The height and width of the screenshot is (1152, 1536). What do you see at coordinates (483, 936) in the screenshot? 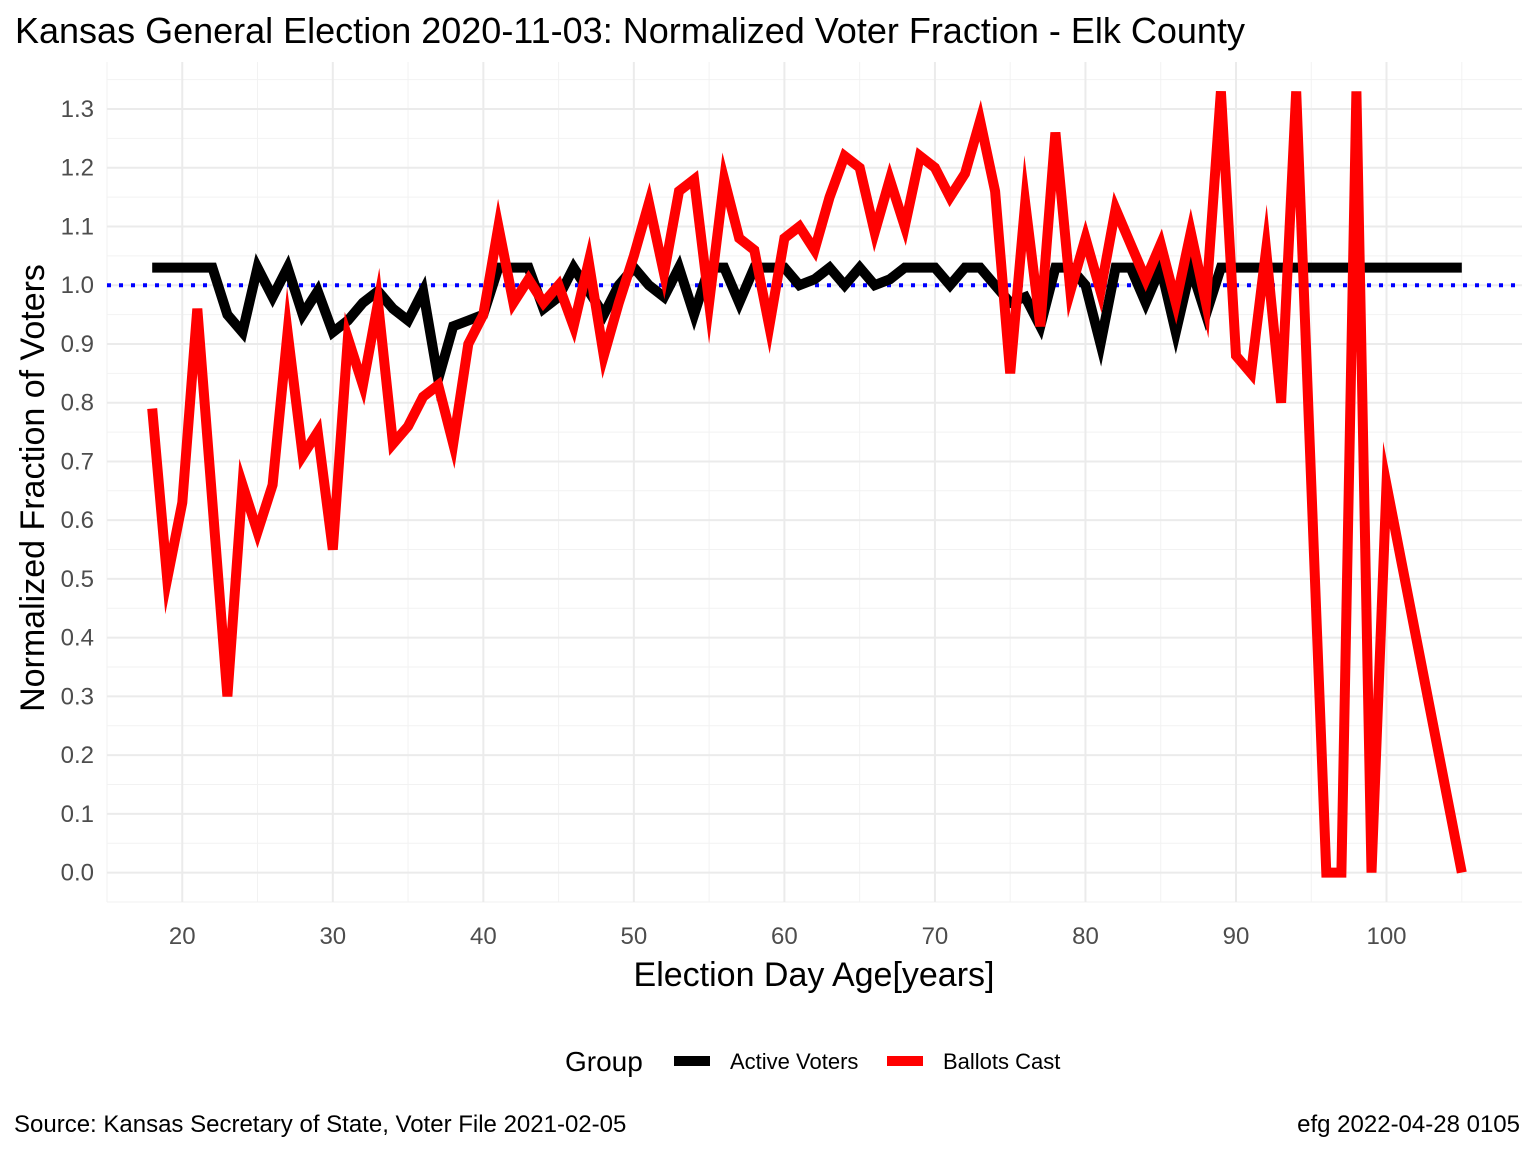
I see `x-tick-label-2: 40` at bounding box center [483, 936].